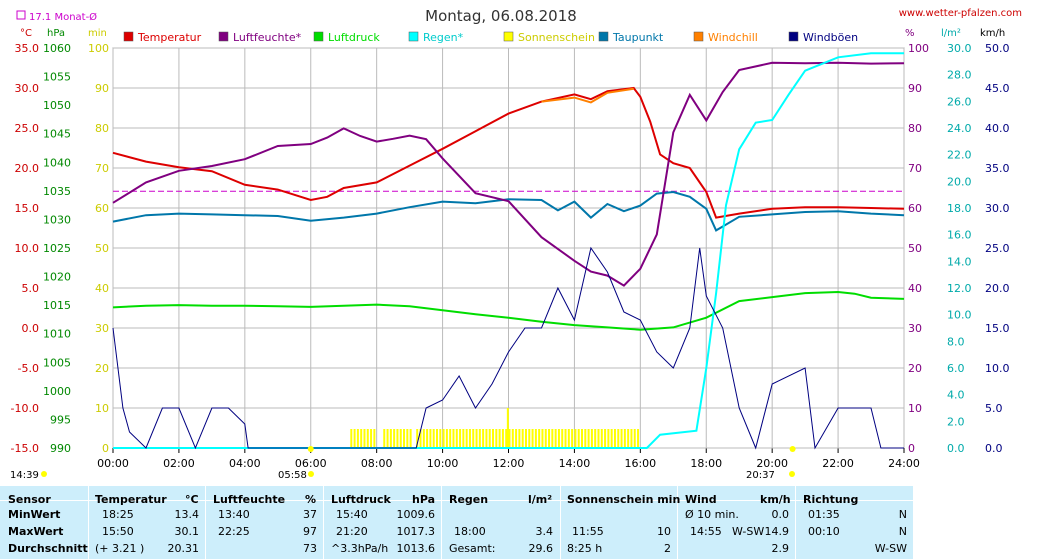  Describe the element at coordinates (780, 514) in the screenshot. I see `wind-avg10-value: 0.0` at that location.